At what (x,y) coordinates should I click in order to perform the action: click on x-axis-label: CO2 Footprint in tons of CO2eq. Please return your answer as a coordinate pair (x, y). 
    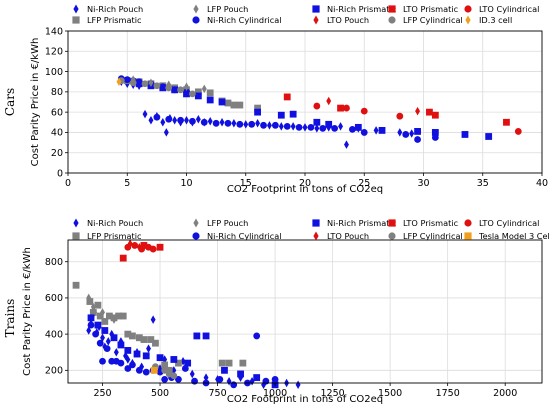
    Looking at the image, I should click on (305, 399).